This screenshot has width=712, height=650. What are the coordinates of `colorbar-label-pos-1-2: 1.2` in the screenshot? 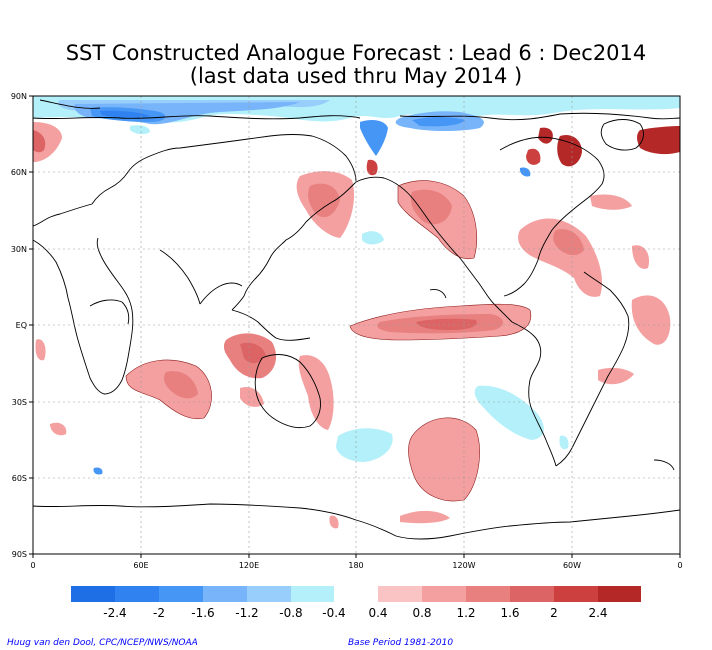 It's located at (465, 613).